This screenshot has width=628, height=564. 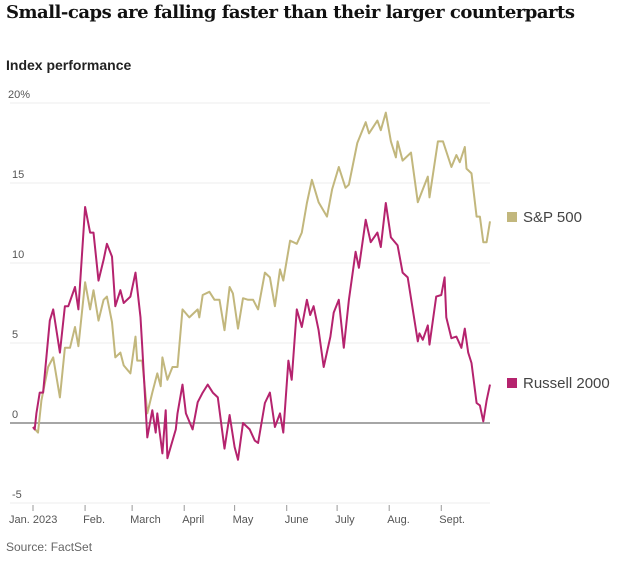 What do you see at coordinates (398, 520) in the screenshot?
I see `x-tick-label: Aug.` at bounding box center [398, 520].